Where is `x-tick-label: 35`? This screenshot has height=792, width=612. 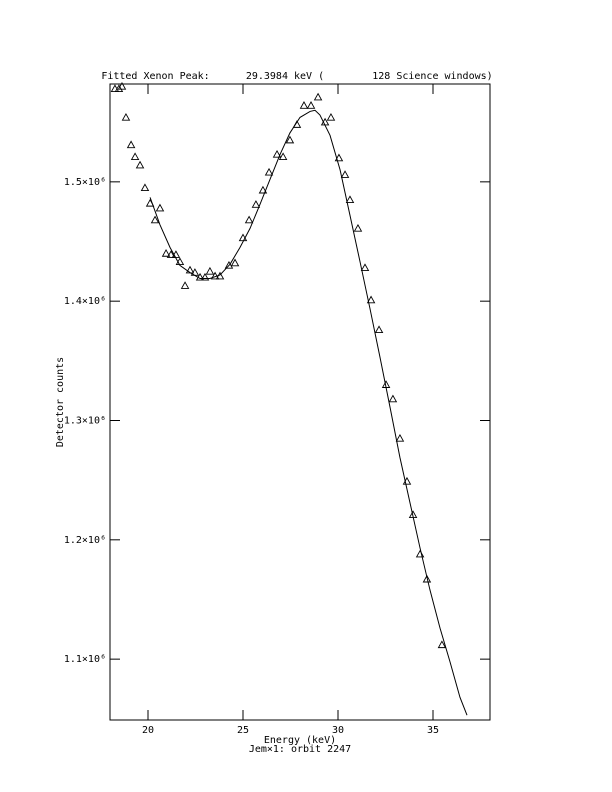
x-tick-label: 35 is located at coordinates (433, 730).